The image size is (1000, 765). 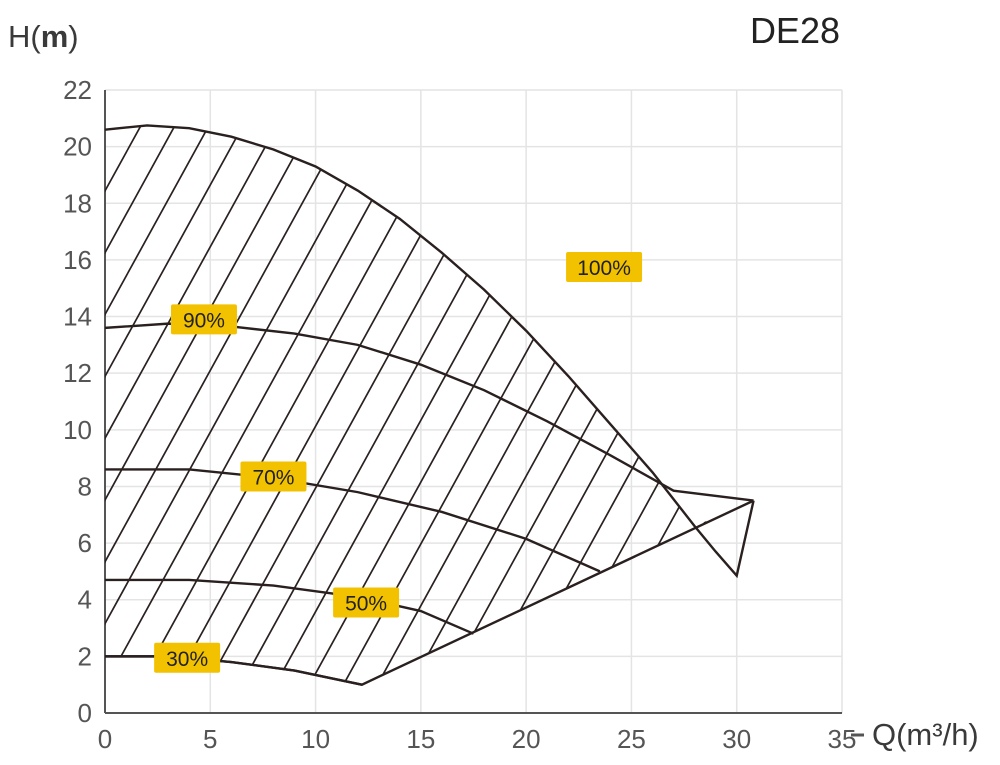 What do you see at coordinates (420, 739) in the screenshot?
I see `x-tick-label: 15` at bounding box center [420, 739].